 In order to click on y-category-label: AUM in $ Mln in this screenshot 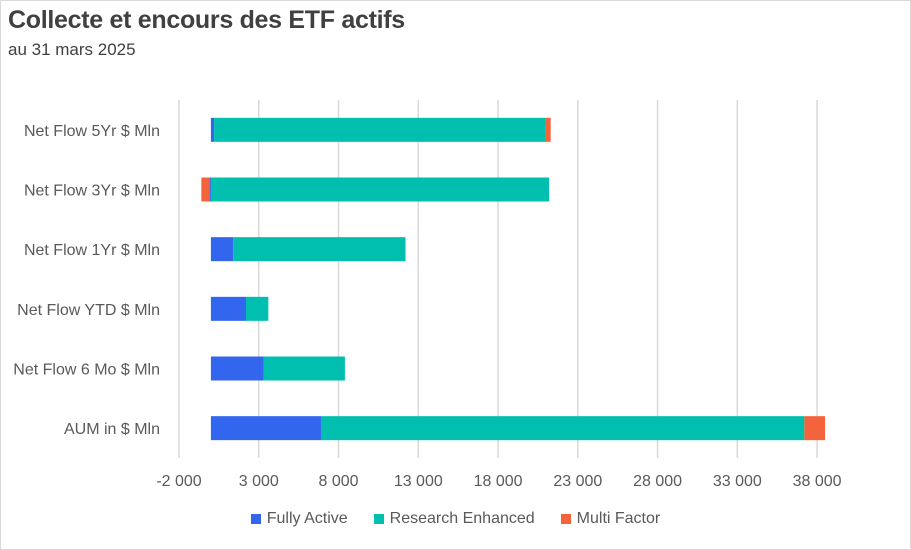, I will do `click(112, 429)`.